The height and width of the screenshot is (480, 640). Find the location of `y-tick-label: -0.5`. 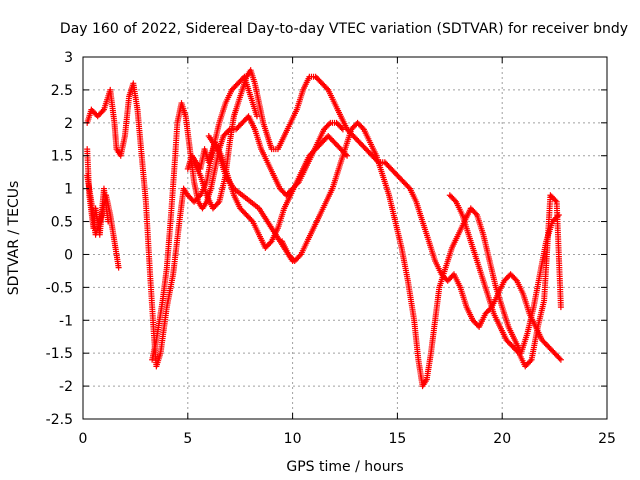

y-tick-label: -0.5 is located at coordinates (59, 288).